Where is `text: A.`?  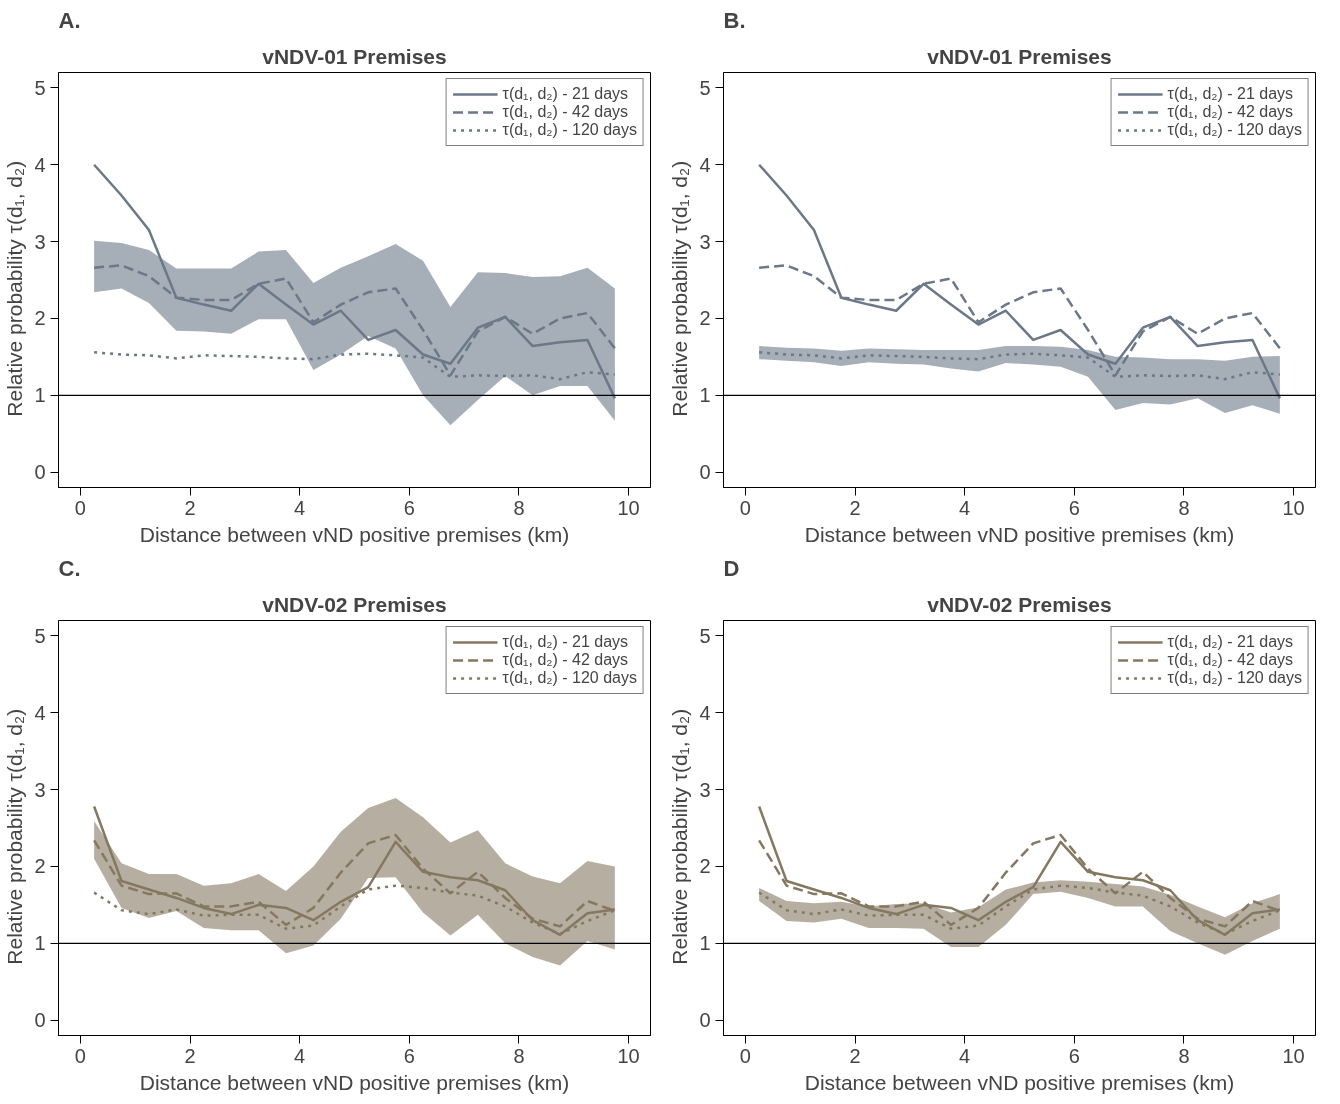
text: A. is located at coordinates (69, 20).